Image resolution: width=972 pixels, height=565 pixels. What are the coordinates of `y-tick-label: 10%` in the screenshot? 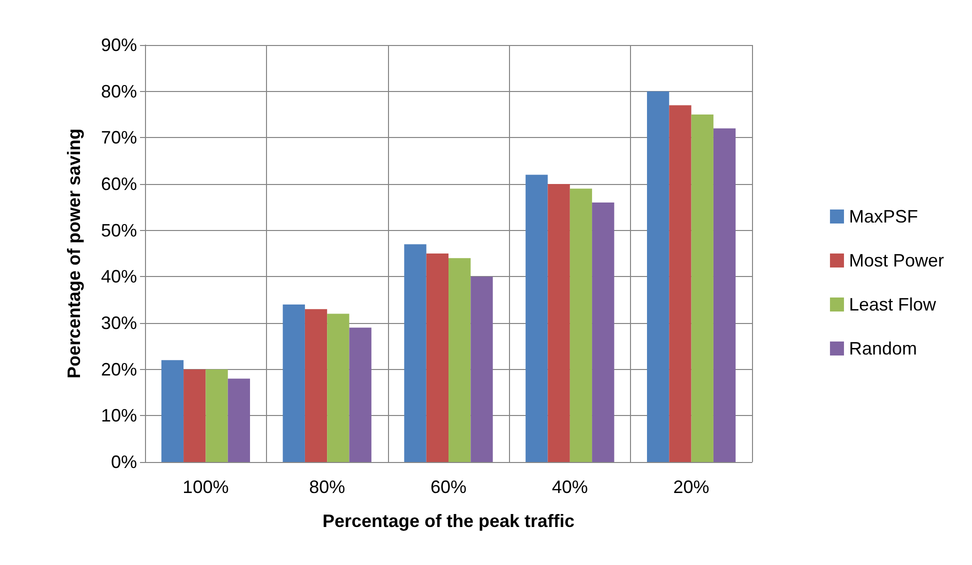 It's located at (118, 416).